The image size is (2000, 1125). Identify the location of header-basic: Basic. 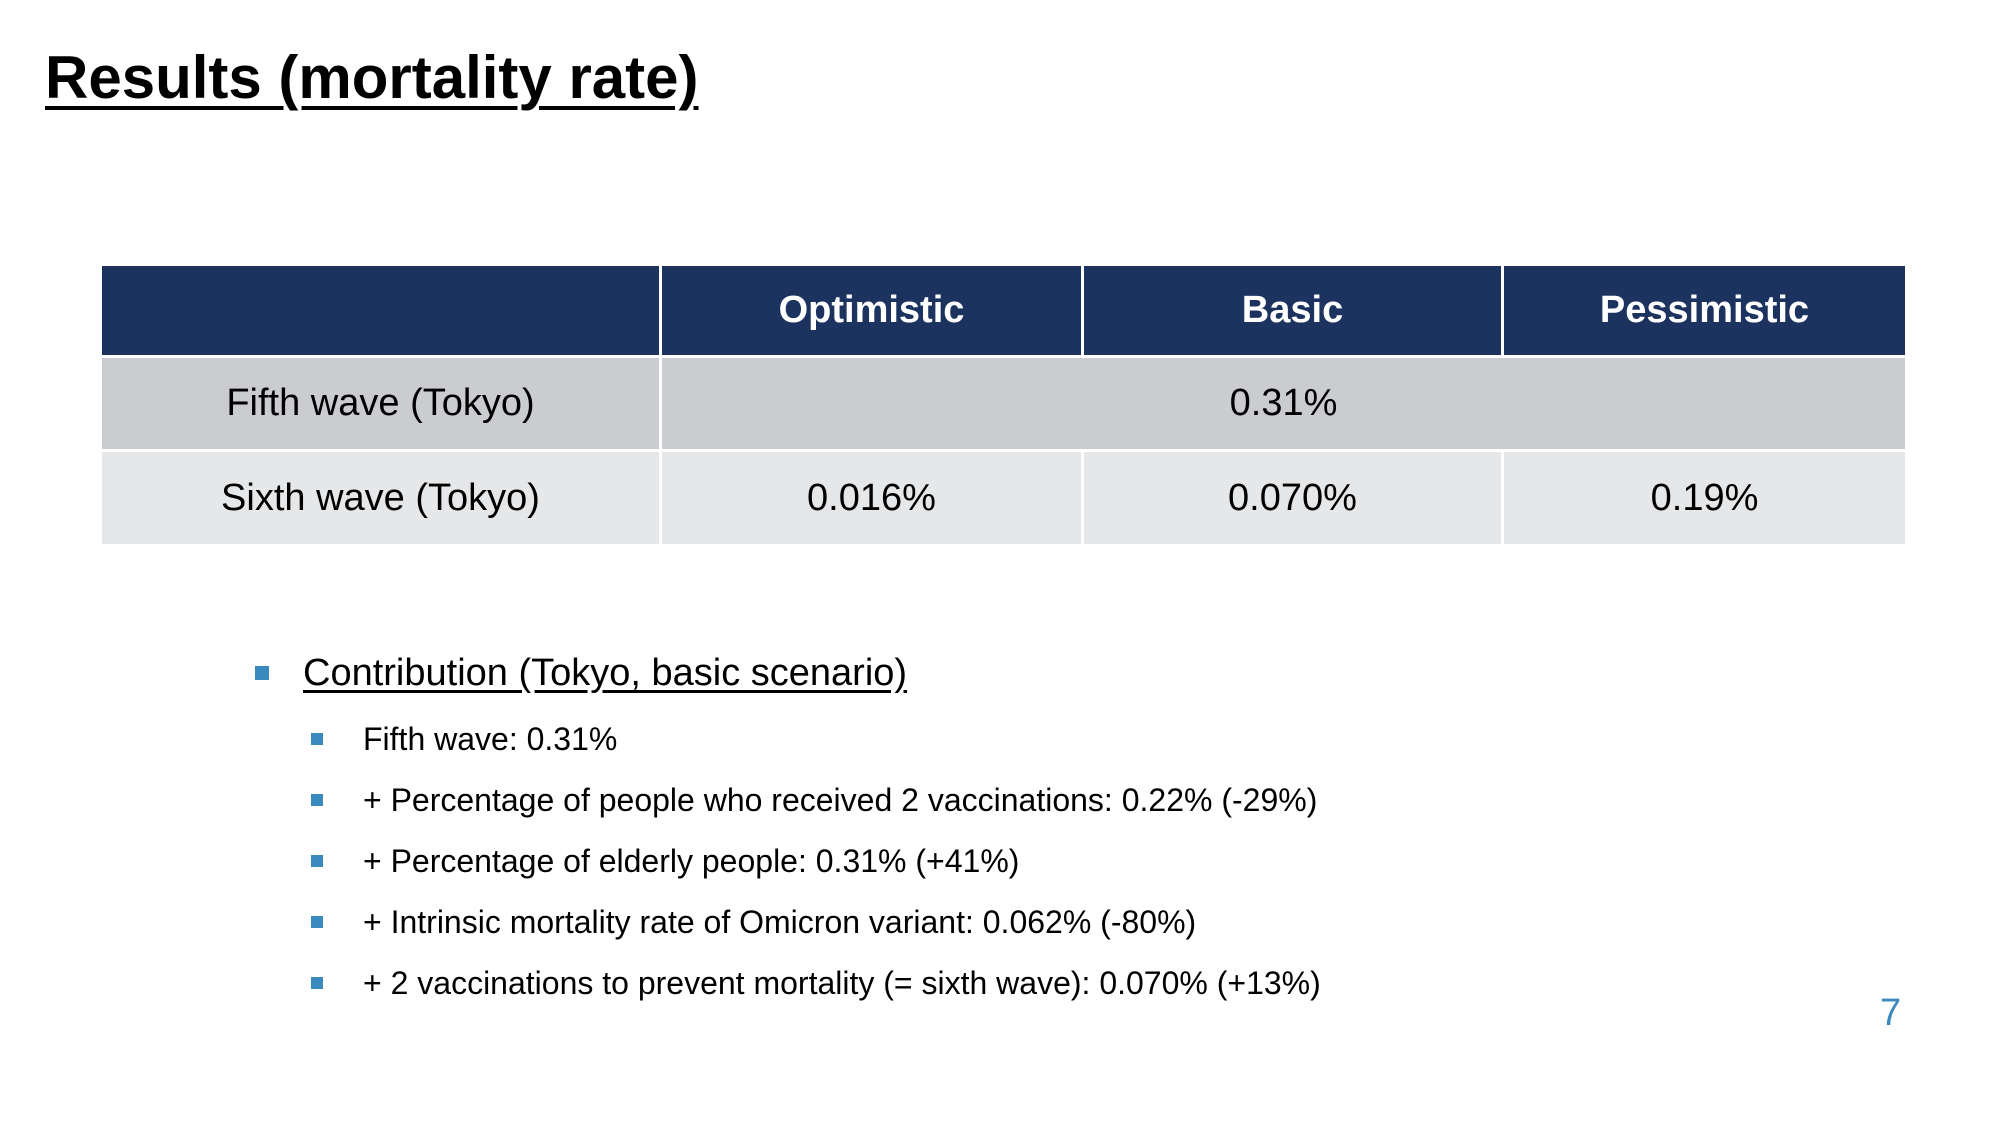
(1292, 310).